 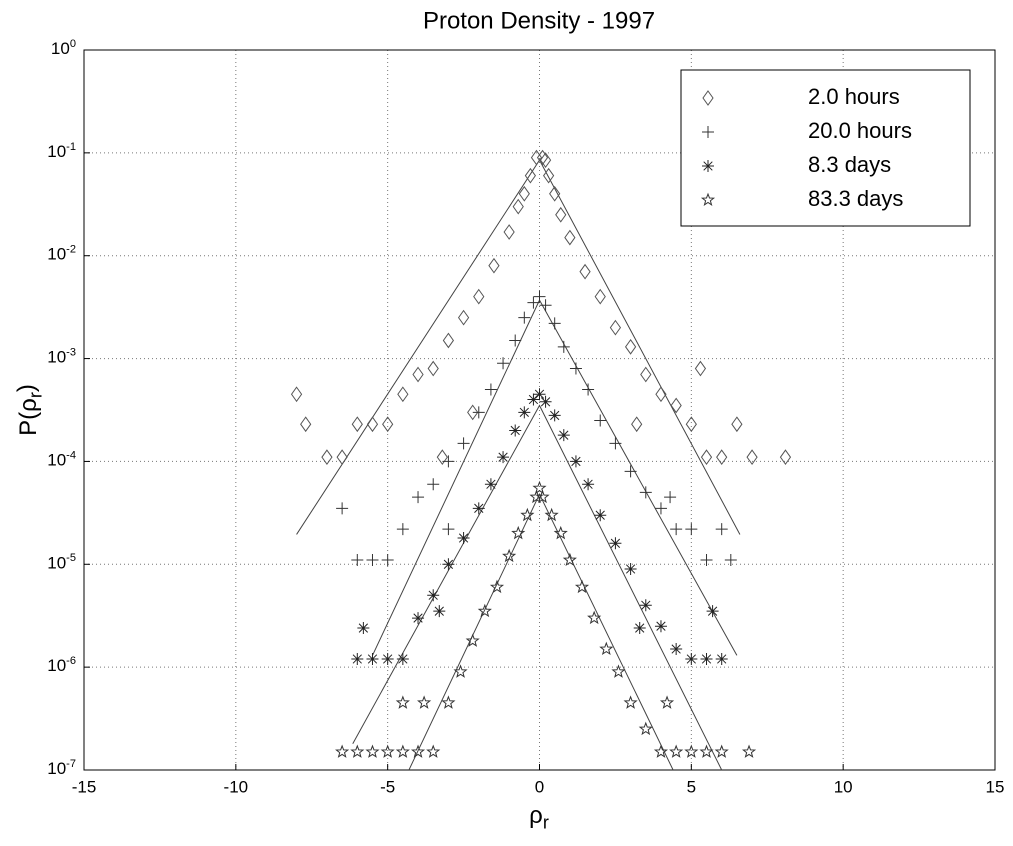 I want to click on x-tick-label: -15, so click(x=84, y=786).